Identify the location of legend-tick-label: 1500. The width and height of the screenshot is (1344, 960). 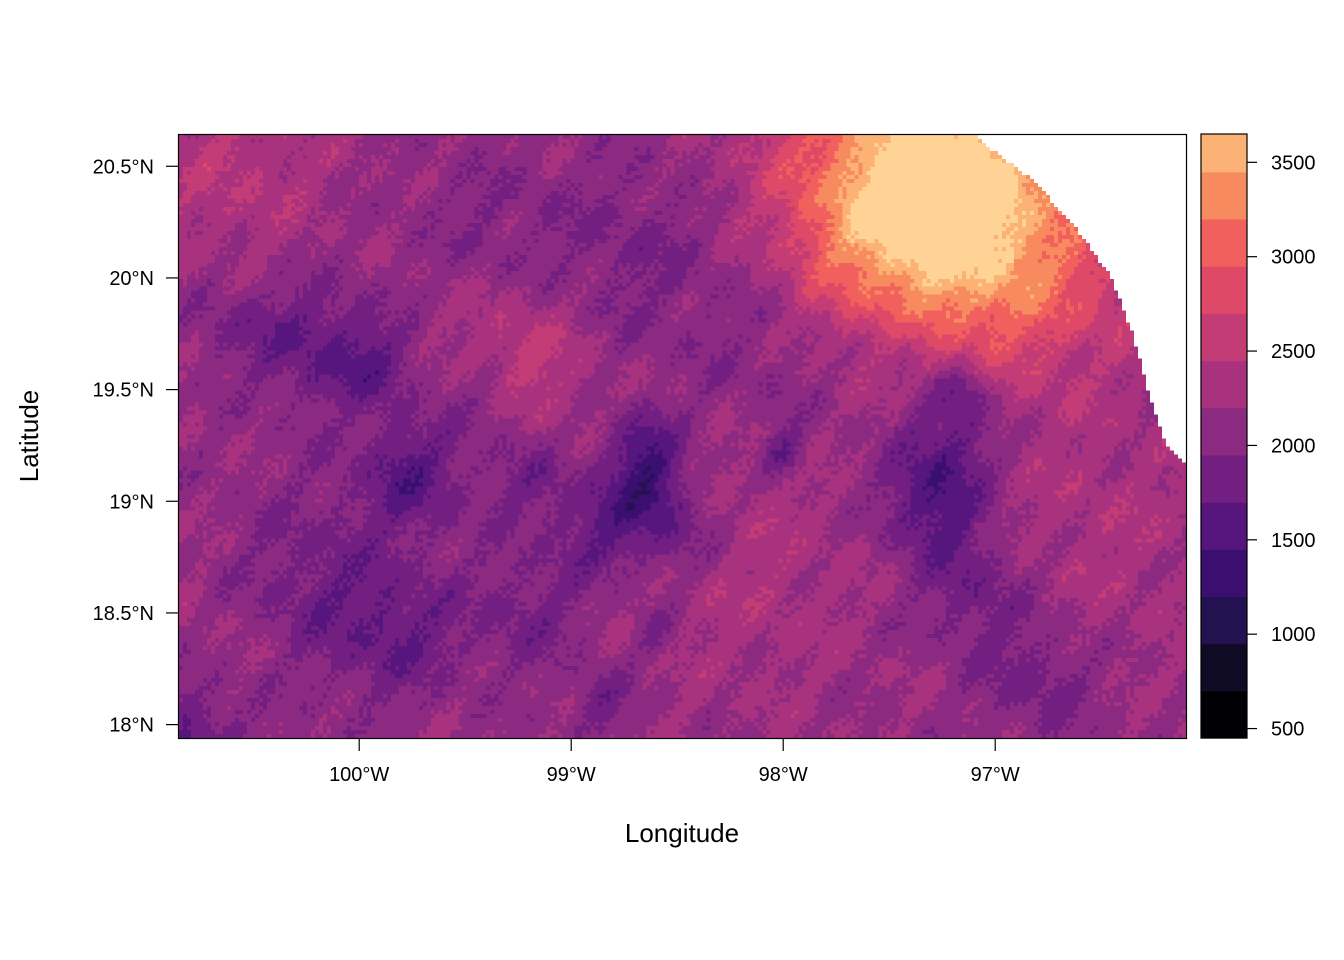
(1293, 541).